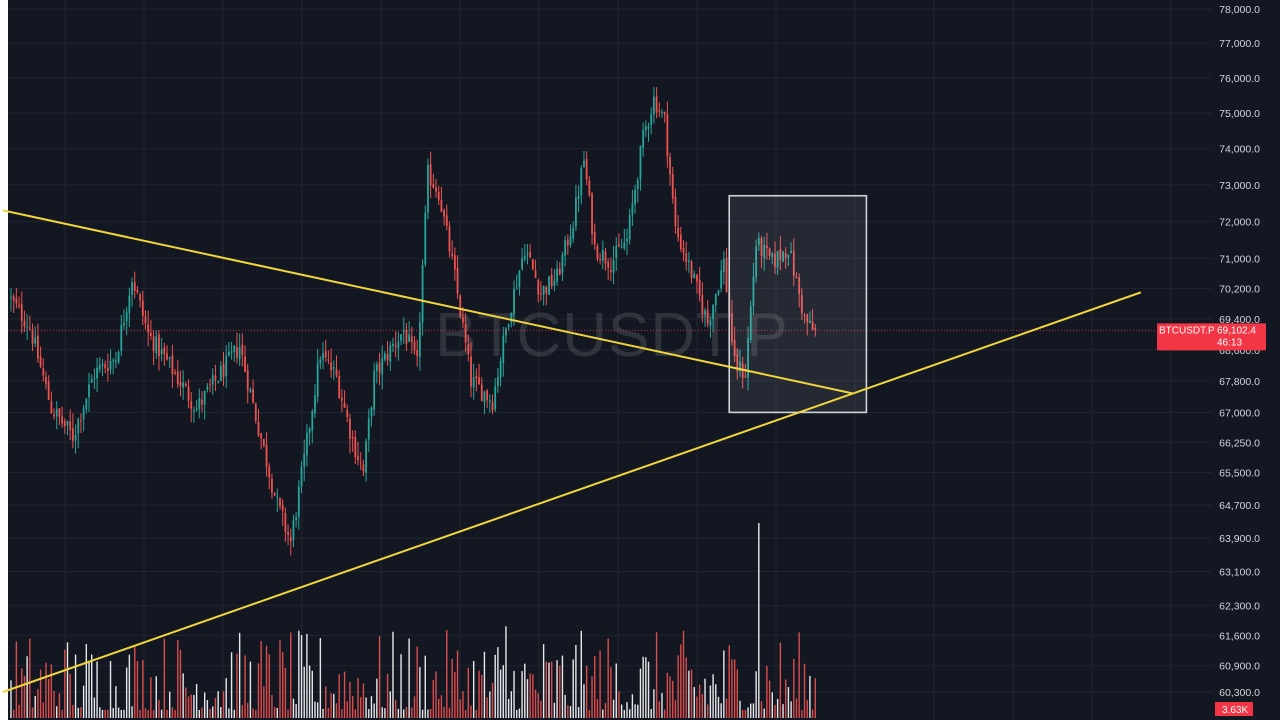 The width and height of the screenshot is (1280, 720). What do you see at coordinates (1211, 337) in the screenshot?
I see `price-badge-background` at bounding box center [1211, 337].